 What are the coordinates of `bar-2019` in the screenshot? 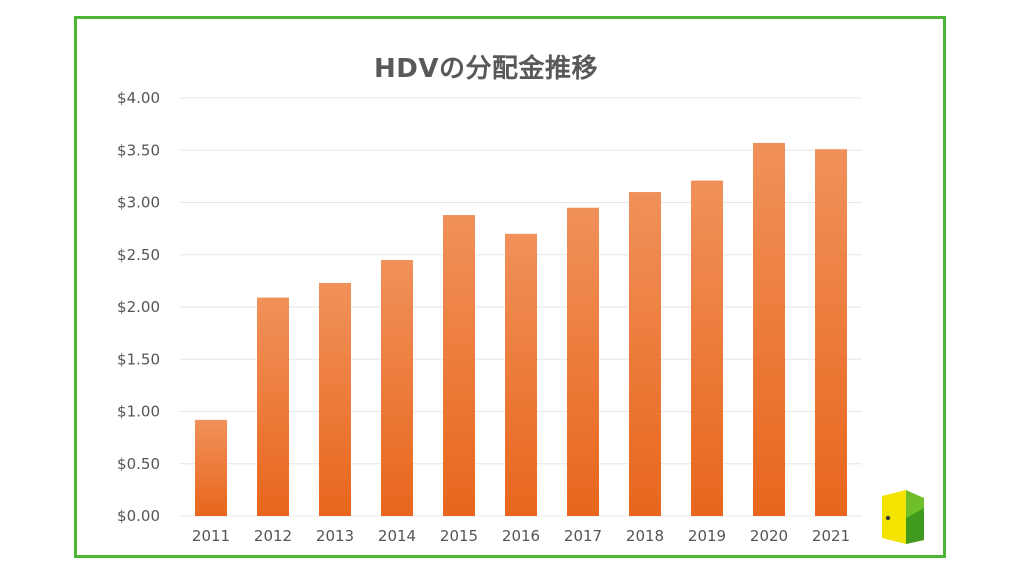 It's located at (707, 348).